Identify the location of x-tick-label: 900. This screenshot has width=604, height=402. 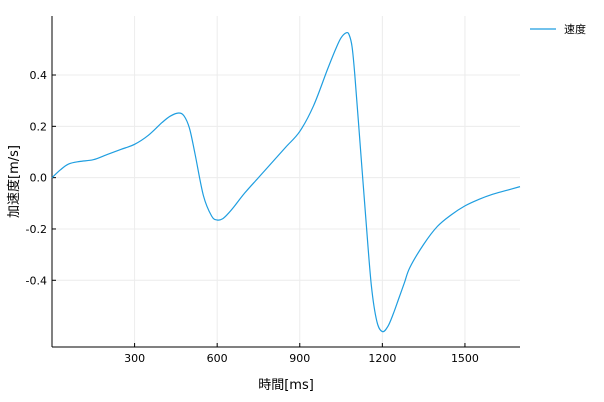
(299, 358).